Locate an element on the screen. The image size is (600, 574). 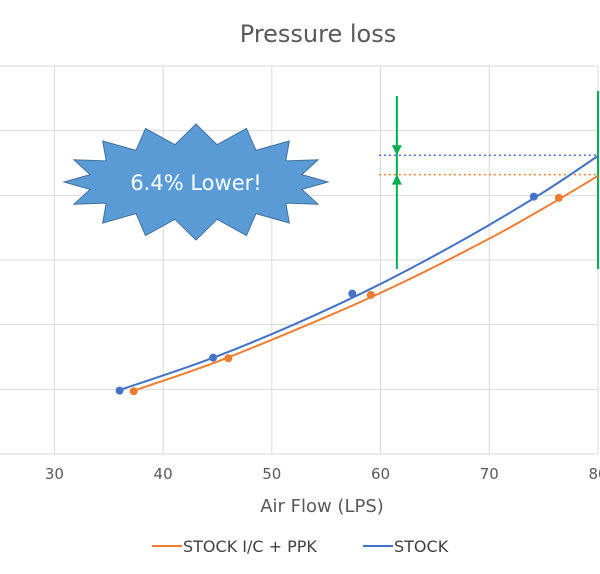
annotation-burst: 6.4% Lower! is located at coordinates (196, 182).